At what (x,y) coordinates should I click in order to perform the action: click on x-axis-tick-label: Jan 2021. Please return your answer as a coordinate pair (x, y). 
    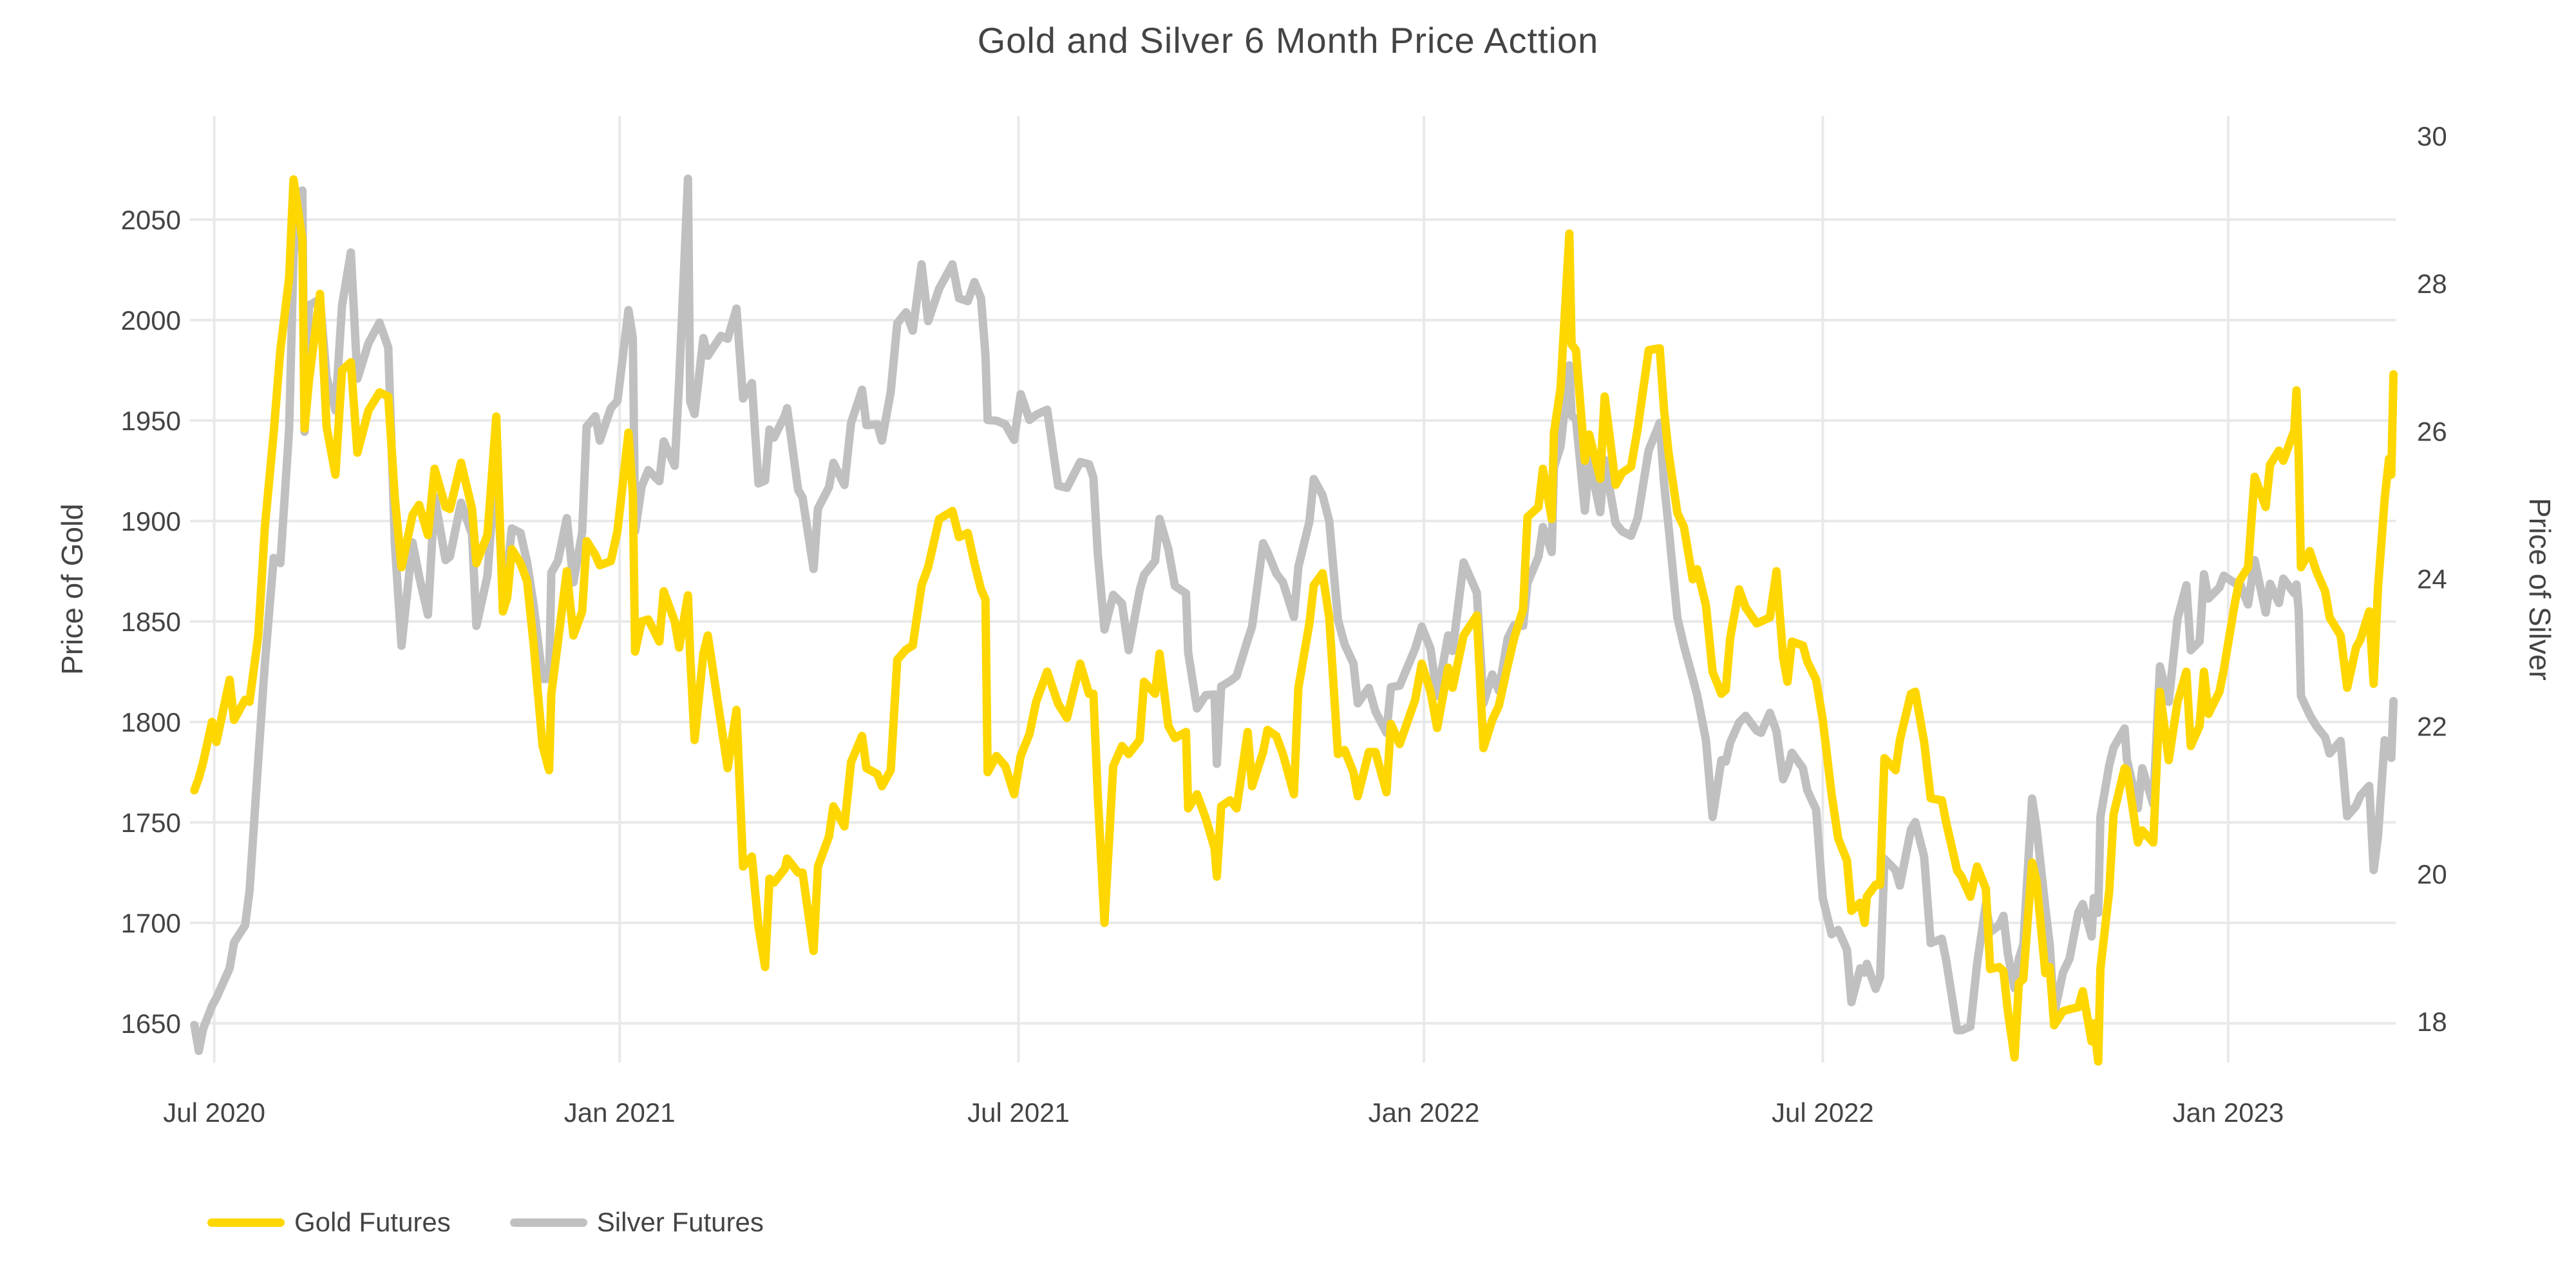
    Looking at the image, I should click on (620, 1112).